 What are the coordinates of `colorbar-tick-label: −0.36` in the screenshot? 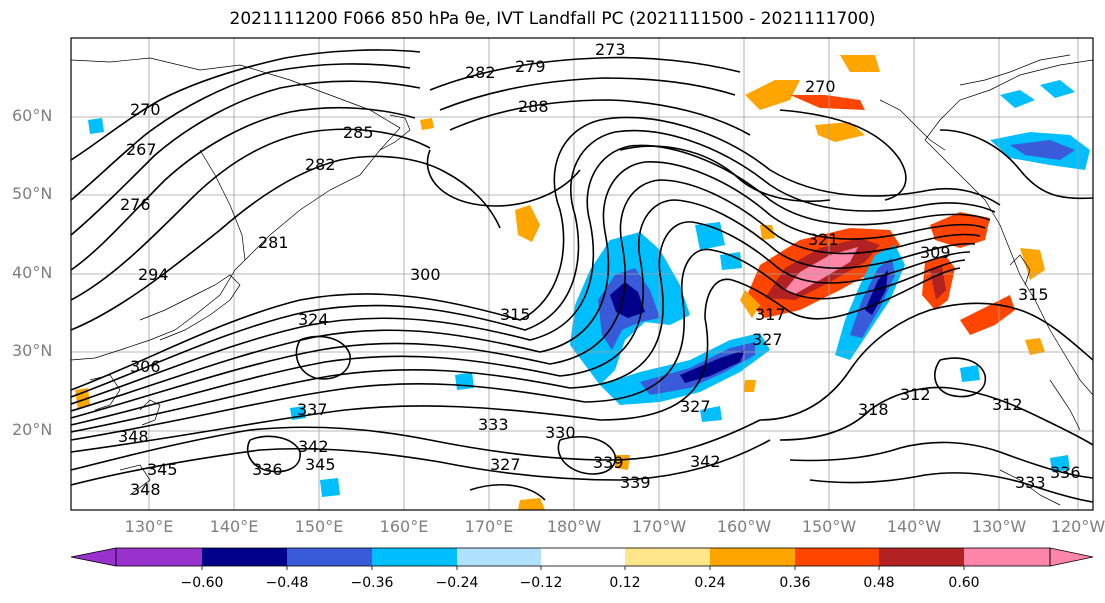 It's located at (372, 583).